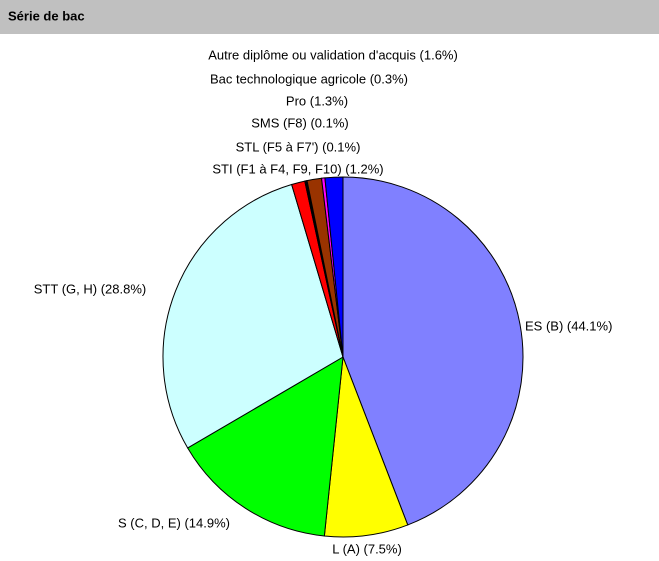  What do you see at coordinates (300, 122) in the screenshot?
I see `slice-label: SMS (F8) (0.1%)` at bounding box center [300, 122].